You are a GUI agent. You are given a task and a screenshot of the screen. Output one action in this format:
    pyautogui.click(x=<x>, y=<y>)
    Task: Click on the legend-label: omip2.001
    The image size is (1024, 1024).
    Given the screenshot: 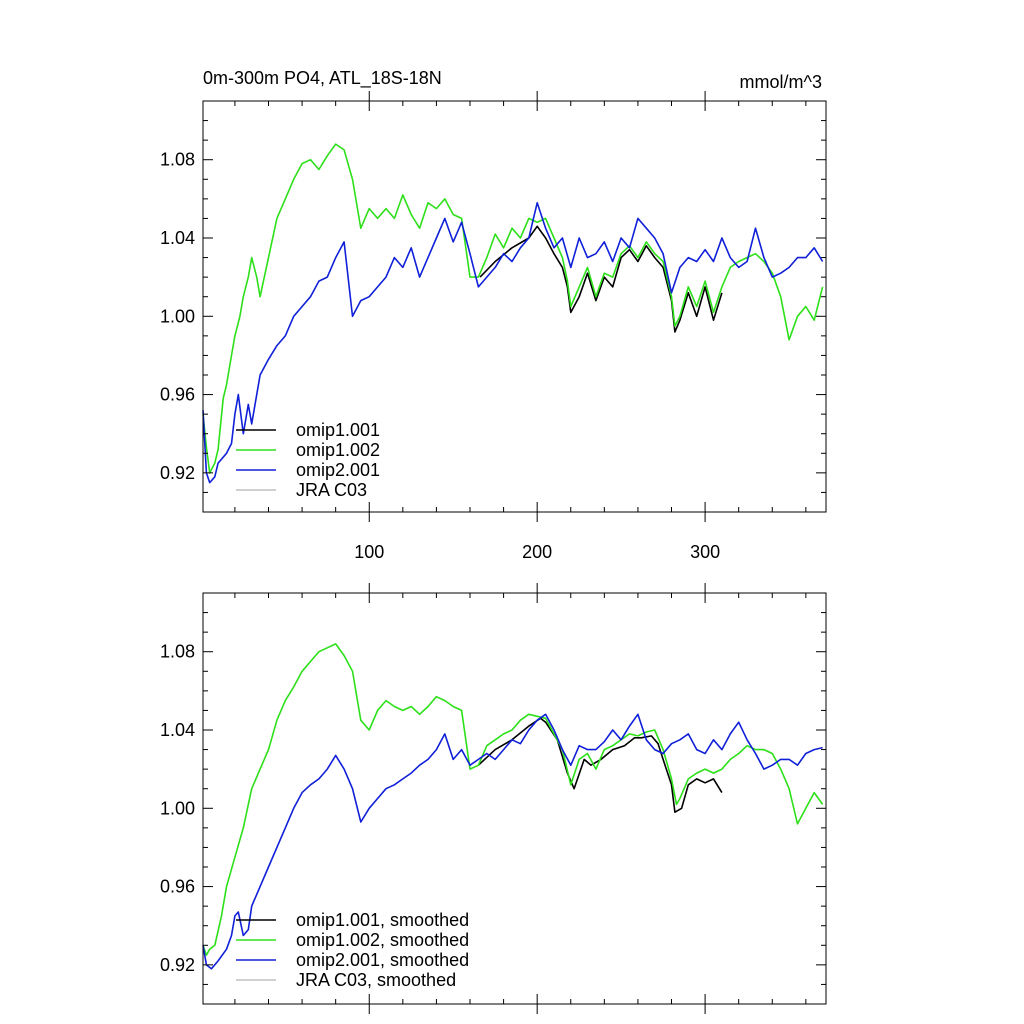 What is the action you would take?
    pyautogui.click(x=338, y=470)
    